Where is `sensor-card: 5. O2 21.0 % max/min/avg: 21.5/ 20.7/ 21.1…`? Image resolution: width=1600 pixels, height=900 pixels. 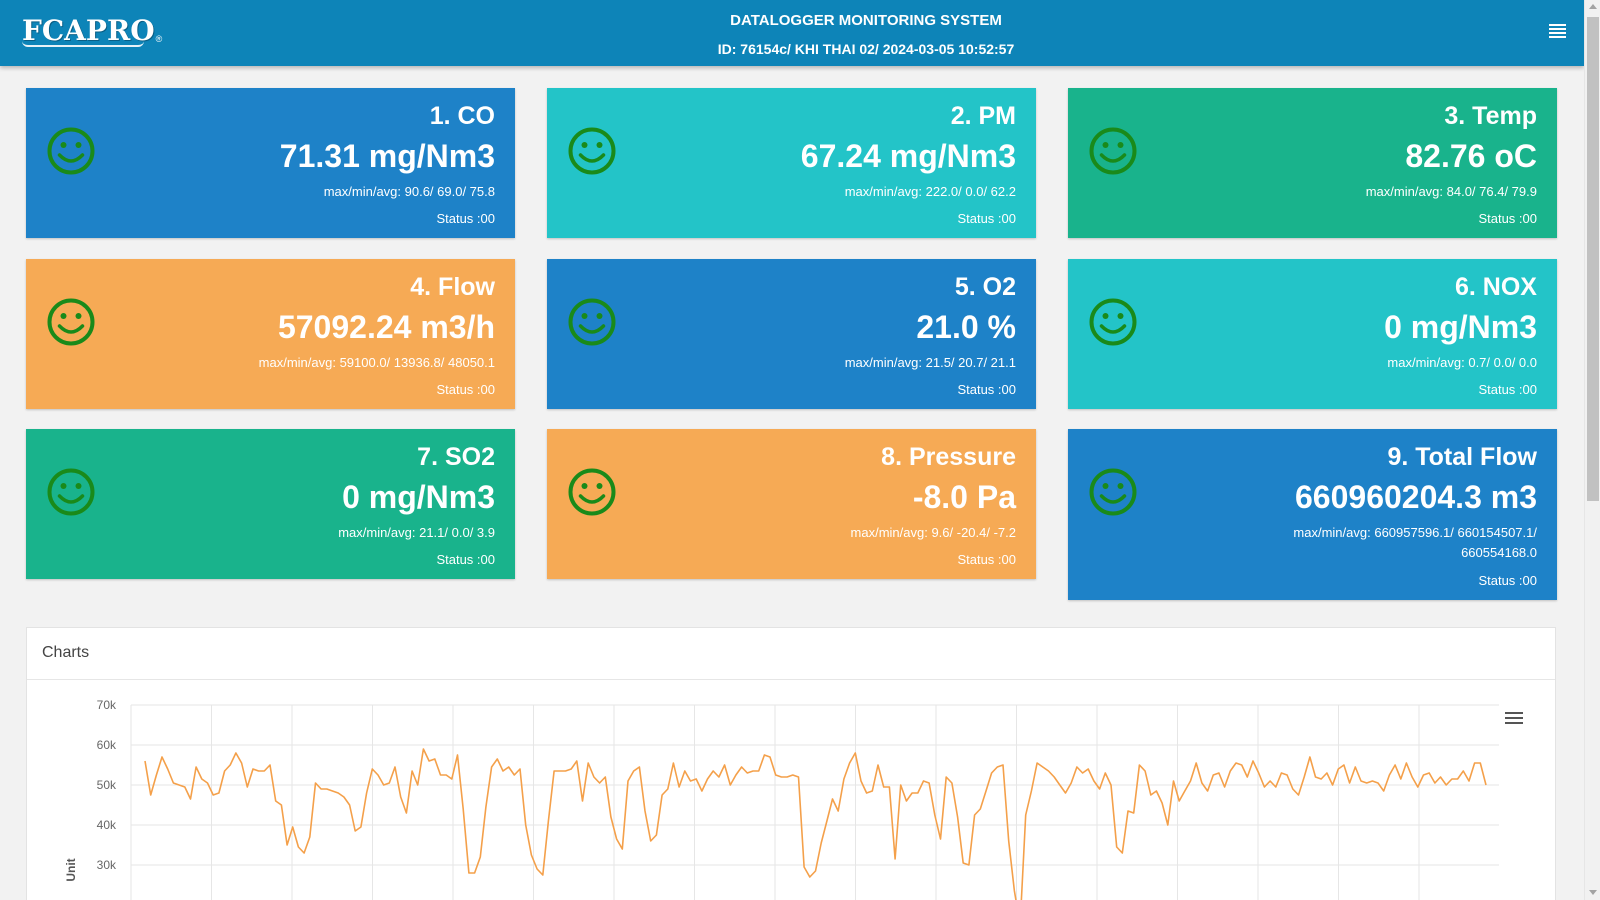 sensor-card: 5. O2 21.0 % max/min/avg: 21.5/ 20.7/ 21.1… is located at coordinates (791, 334).